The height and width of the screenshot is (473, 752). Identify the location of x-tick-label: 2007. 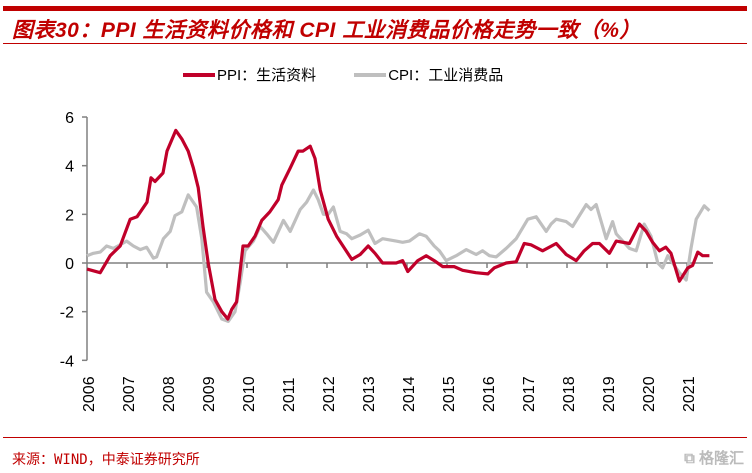
(129, 394).